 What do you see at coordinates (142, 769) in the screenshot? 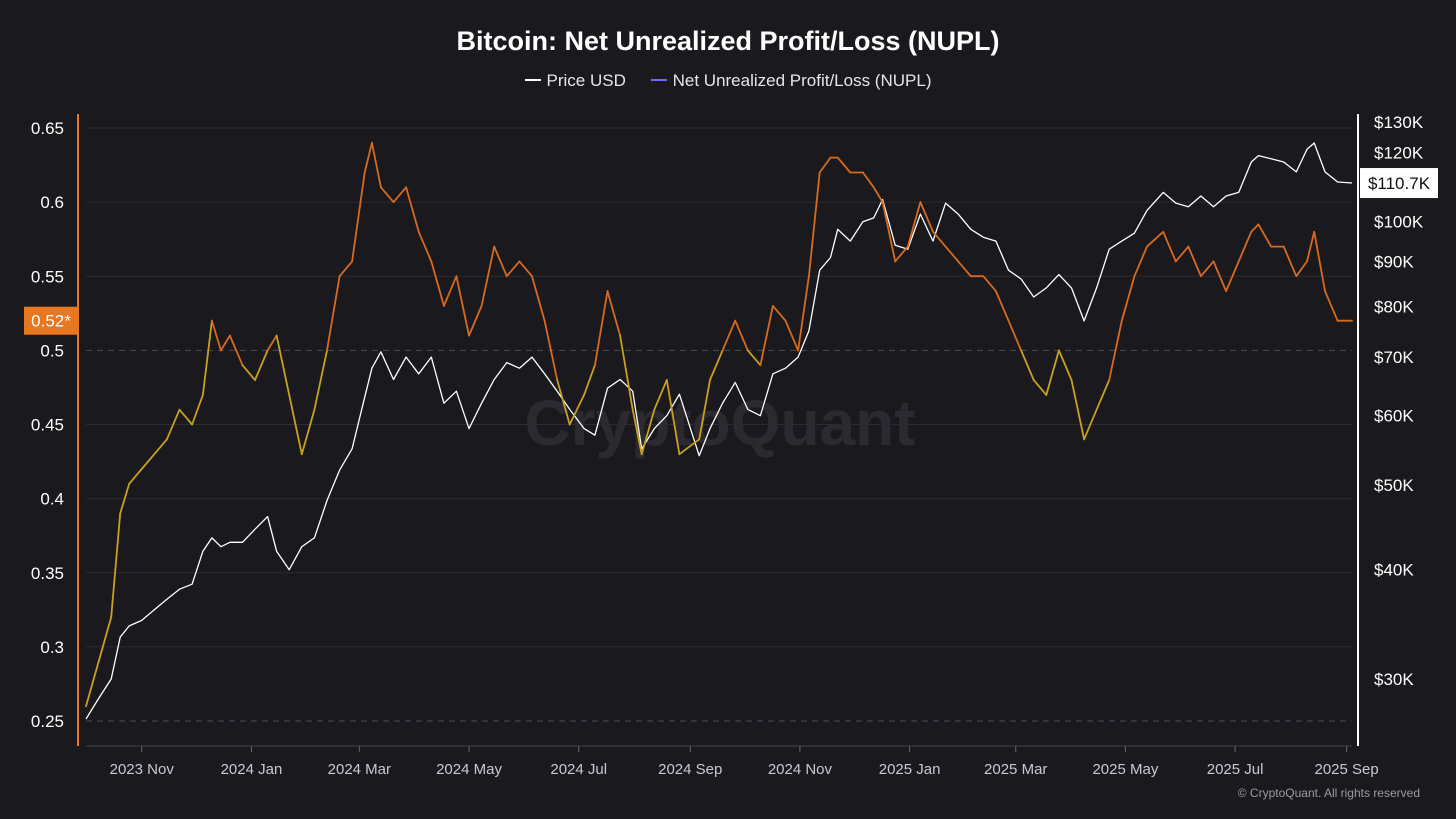
I see `x-tick-label: 2023 Nov` at bounding box center [142, 769].